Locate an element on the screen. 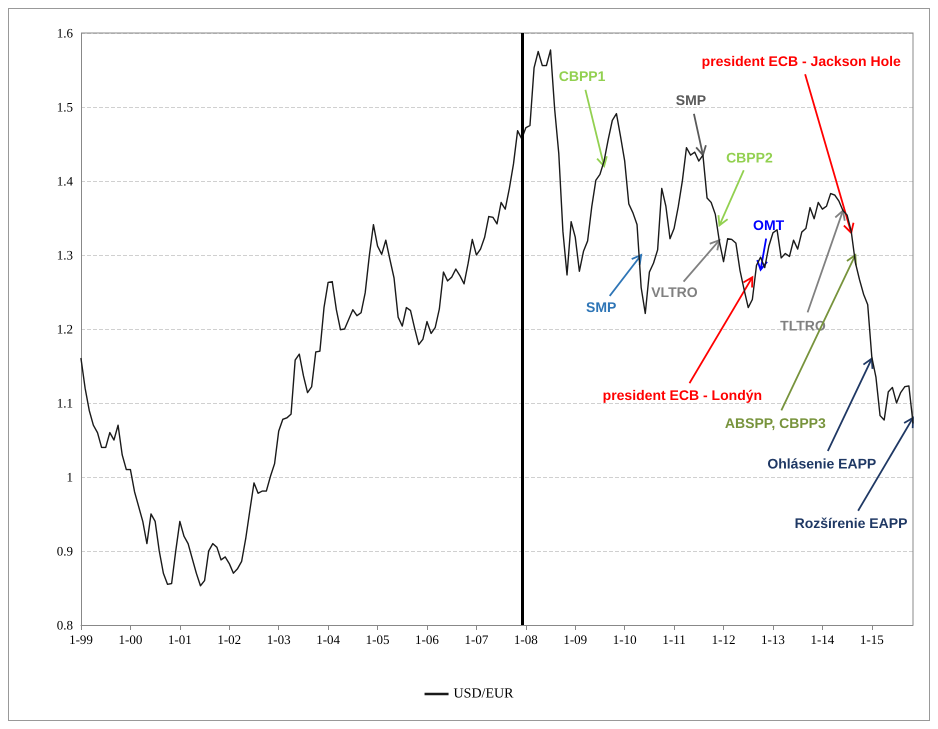 Image resolution: width=938 pixels, height=729 pixels. x-tick-label: 1-13 is located at coordinates (773, 639).